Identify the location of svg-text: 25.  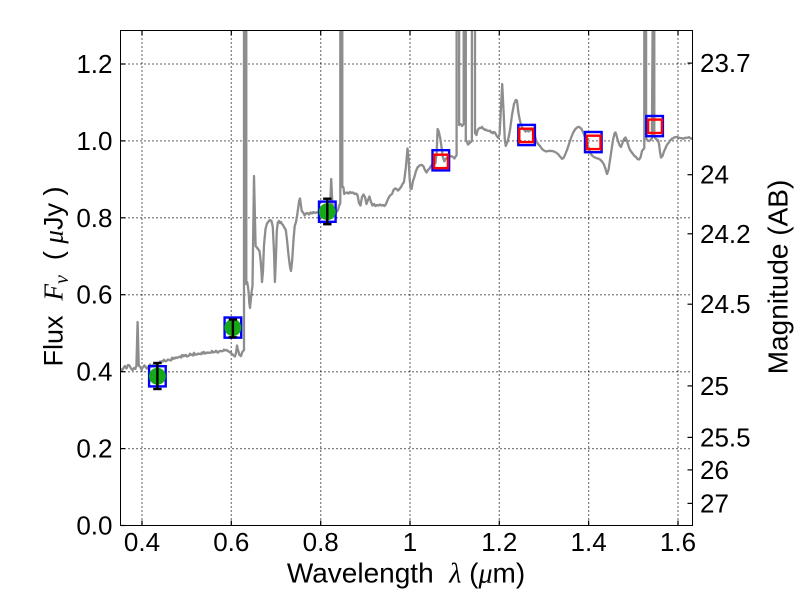
(714, 386).